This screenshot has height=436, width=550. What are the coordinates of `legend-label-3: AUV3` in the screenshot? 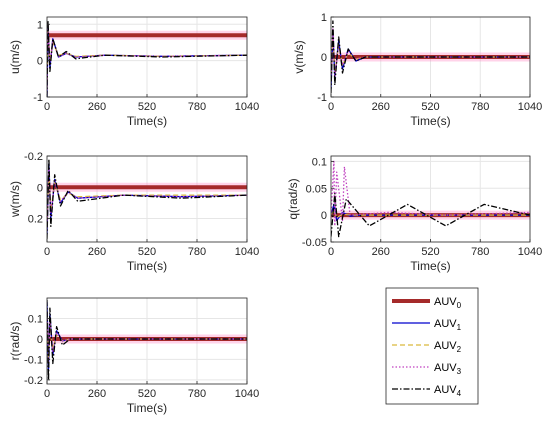 It's located at (448, 369).